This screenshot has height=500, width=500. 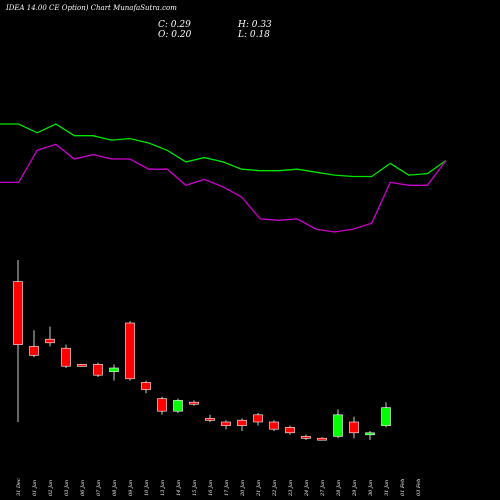 I want to click on x-tick-label: 29 Jan, so click(x=355, y=488).